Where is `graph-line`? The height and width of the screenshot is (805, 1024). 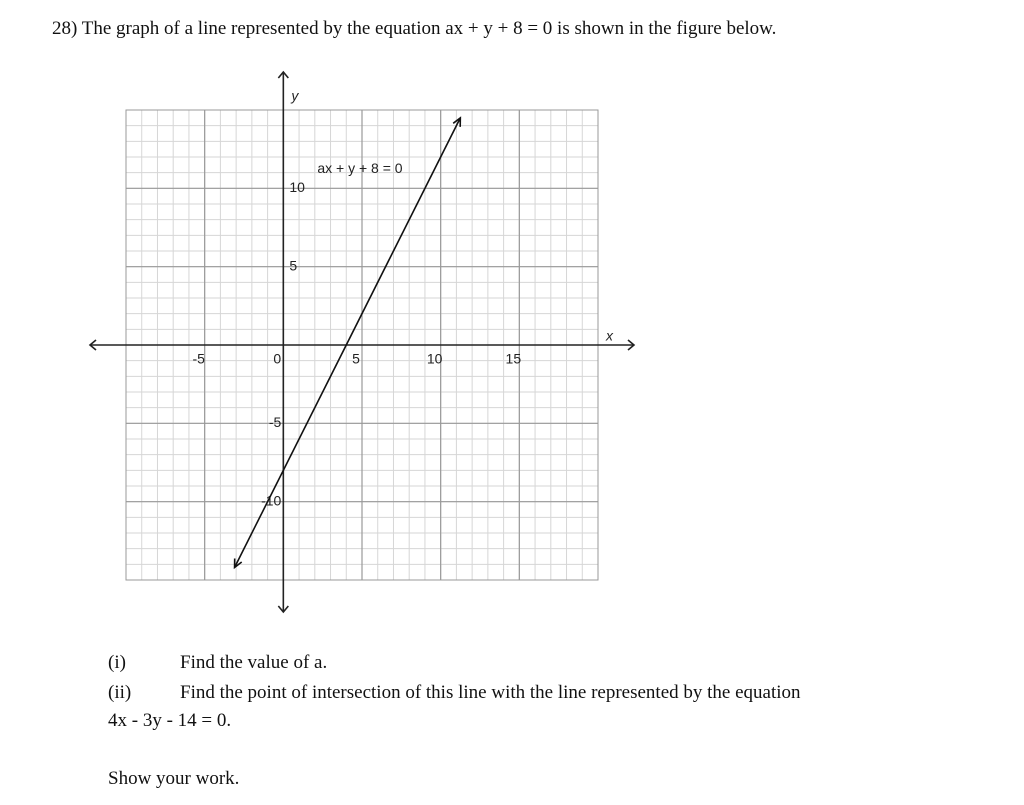 graph-line is located at coordinates (347, 342).